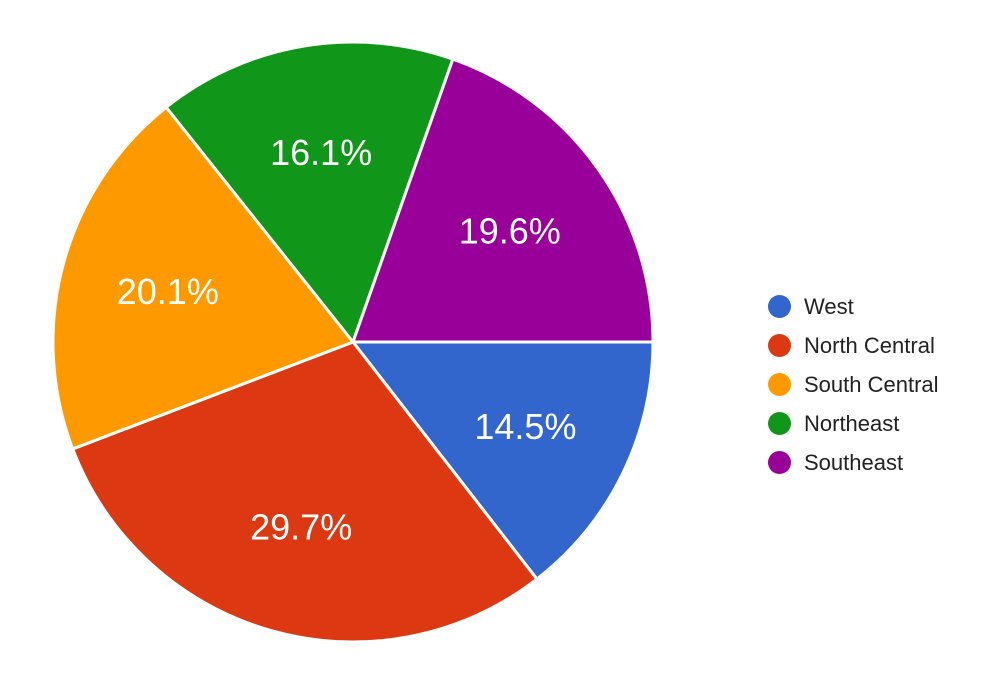 The width and height of the screenshot is (989, 700). I want to click on legend-item-southeast: Southeast, so click(853, 462).